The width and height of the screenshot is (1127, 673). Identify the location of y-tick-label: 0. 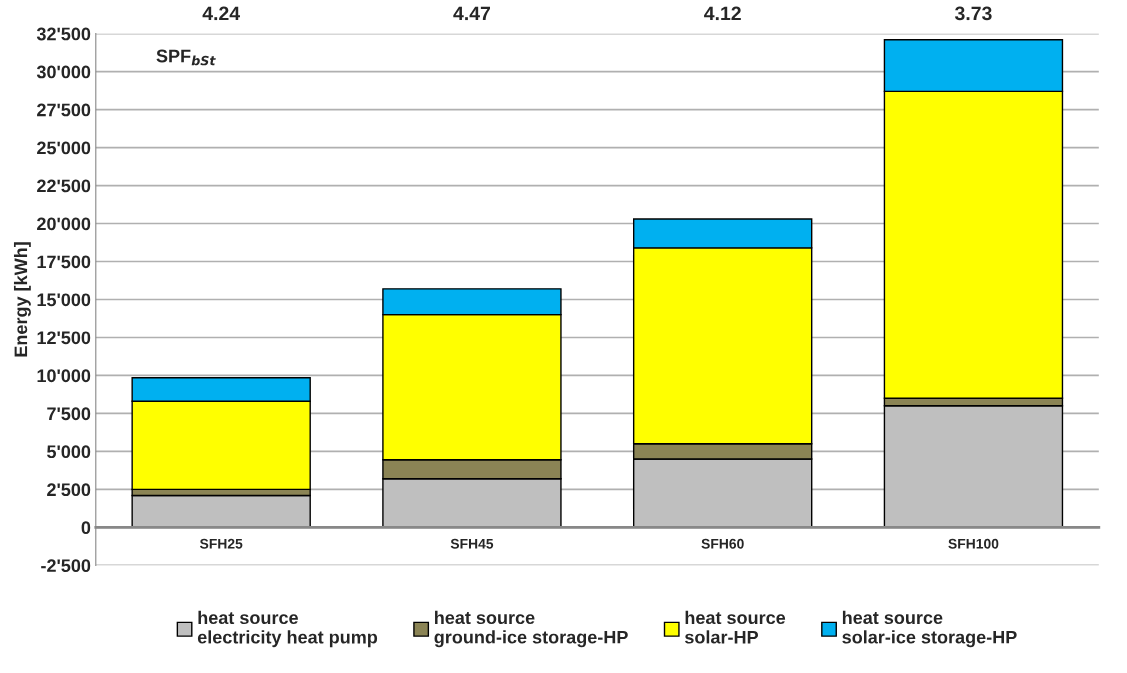
(86, 528).